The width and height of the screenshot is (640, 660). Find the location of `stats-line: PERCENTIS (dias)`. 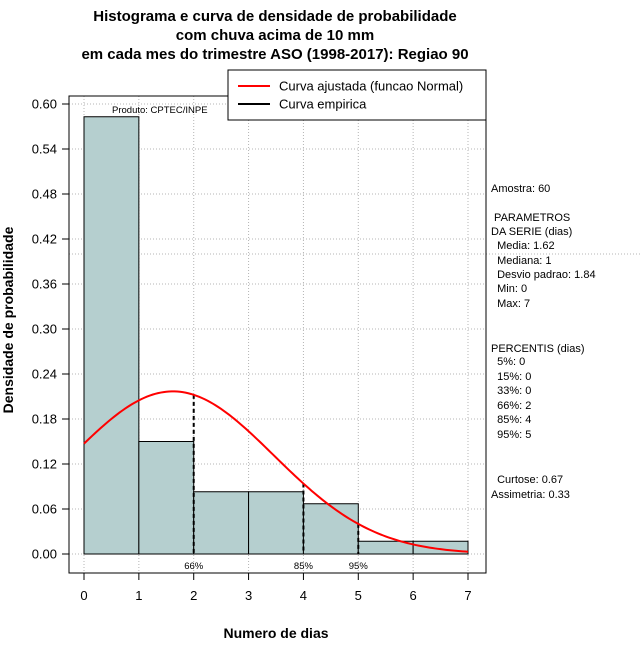

stats-line: PERCENTIS (dias) is located at coordinates (538, 349).